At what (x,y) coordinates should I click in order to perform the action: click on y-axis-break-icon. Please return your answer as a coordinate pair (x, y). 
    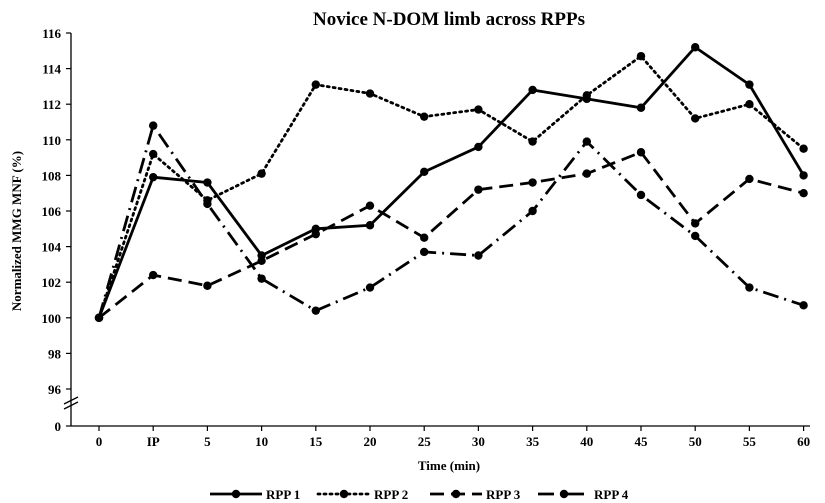
    Looking at the image, I should click on (71, 403).